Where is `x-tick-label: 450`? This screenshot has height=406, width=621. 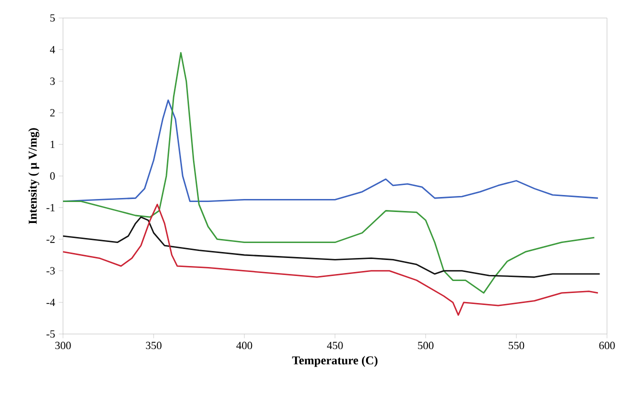 x-tick-label: 450 is located at coordinates (335, 346).